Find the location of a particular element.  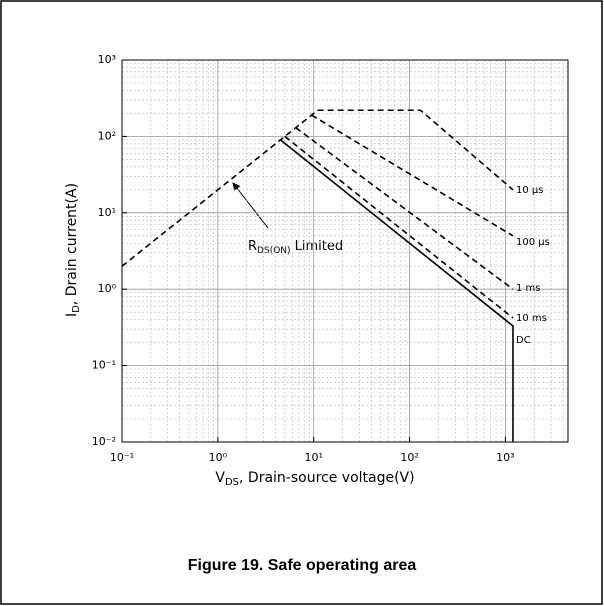

x-tick-label: 10⁰ is located at coordinates (218, 457).